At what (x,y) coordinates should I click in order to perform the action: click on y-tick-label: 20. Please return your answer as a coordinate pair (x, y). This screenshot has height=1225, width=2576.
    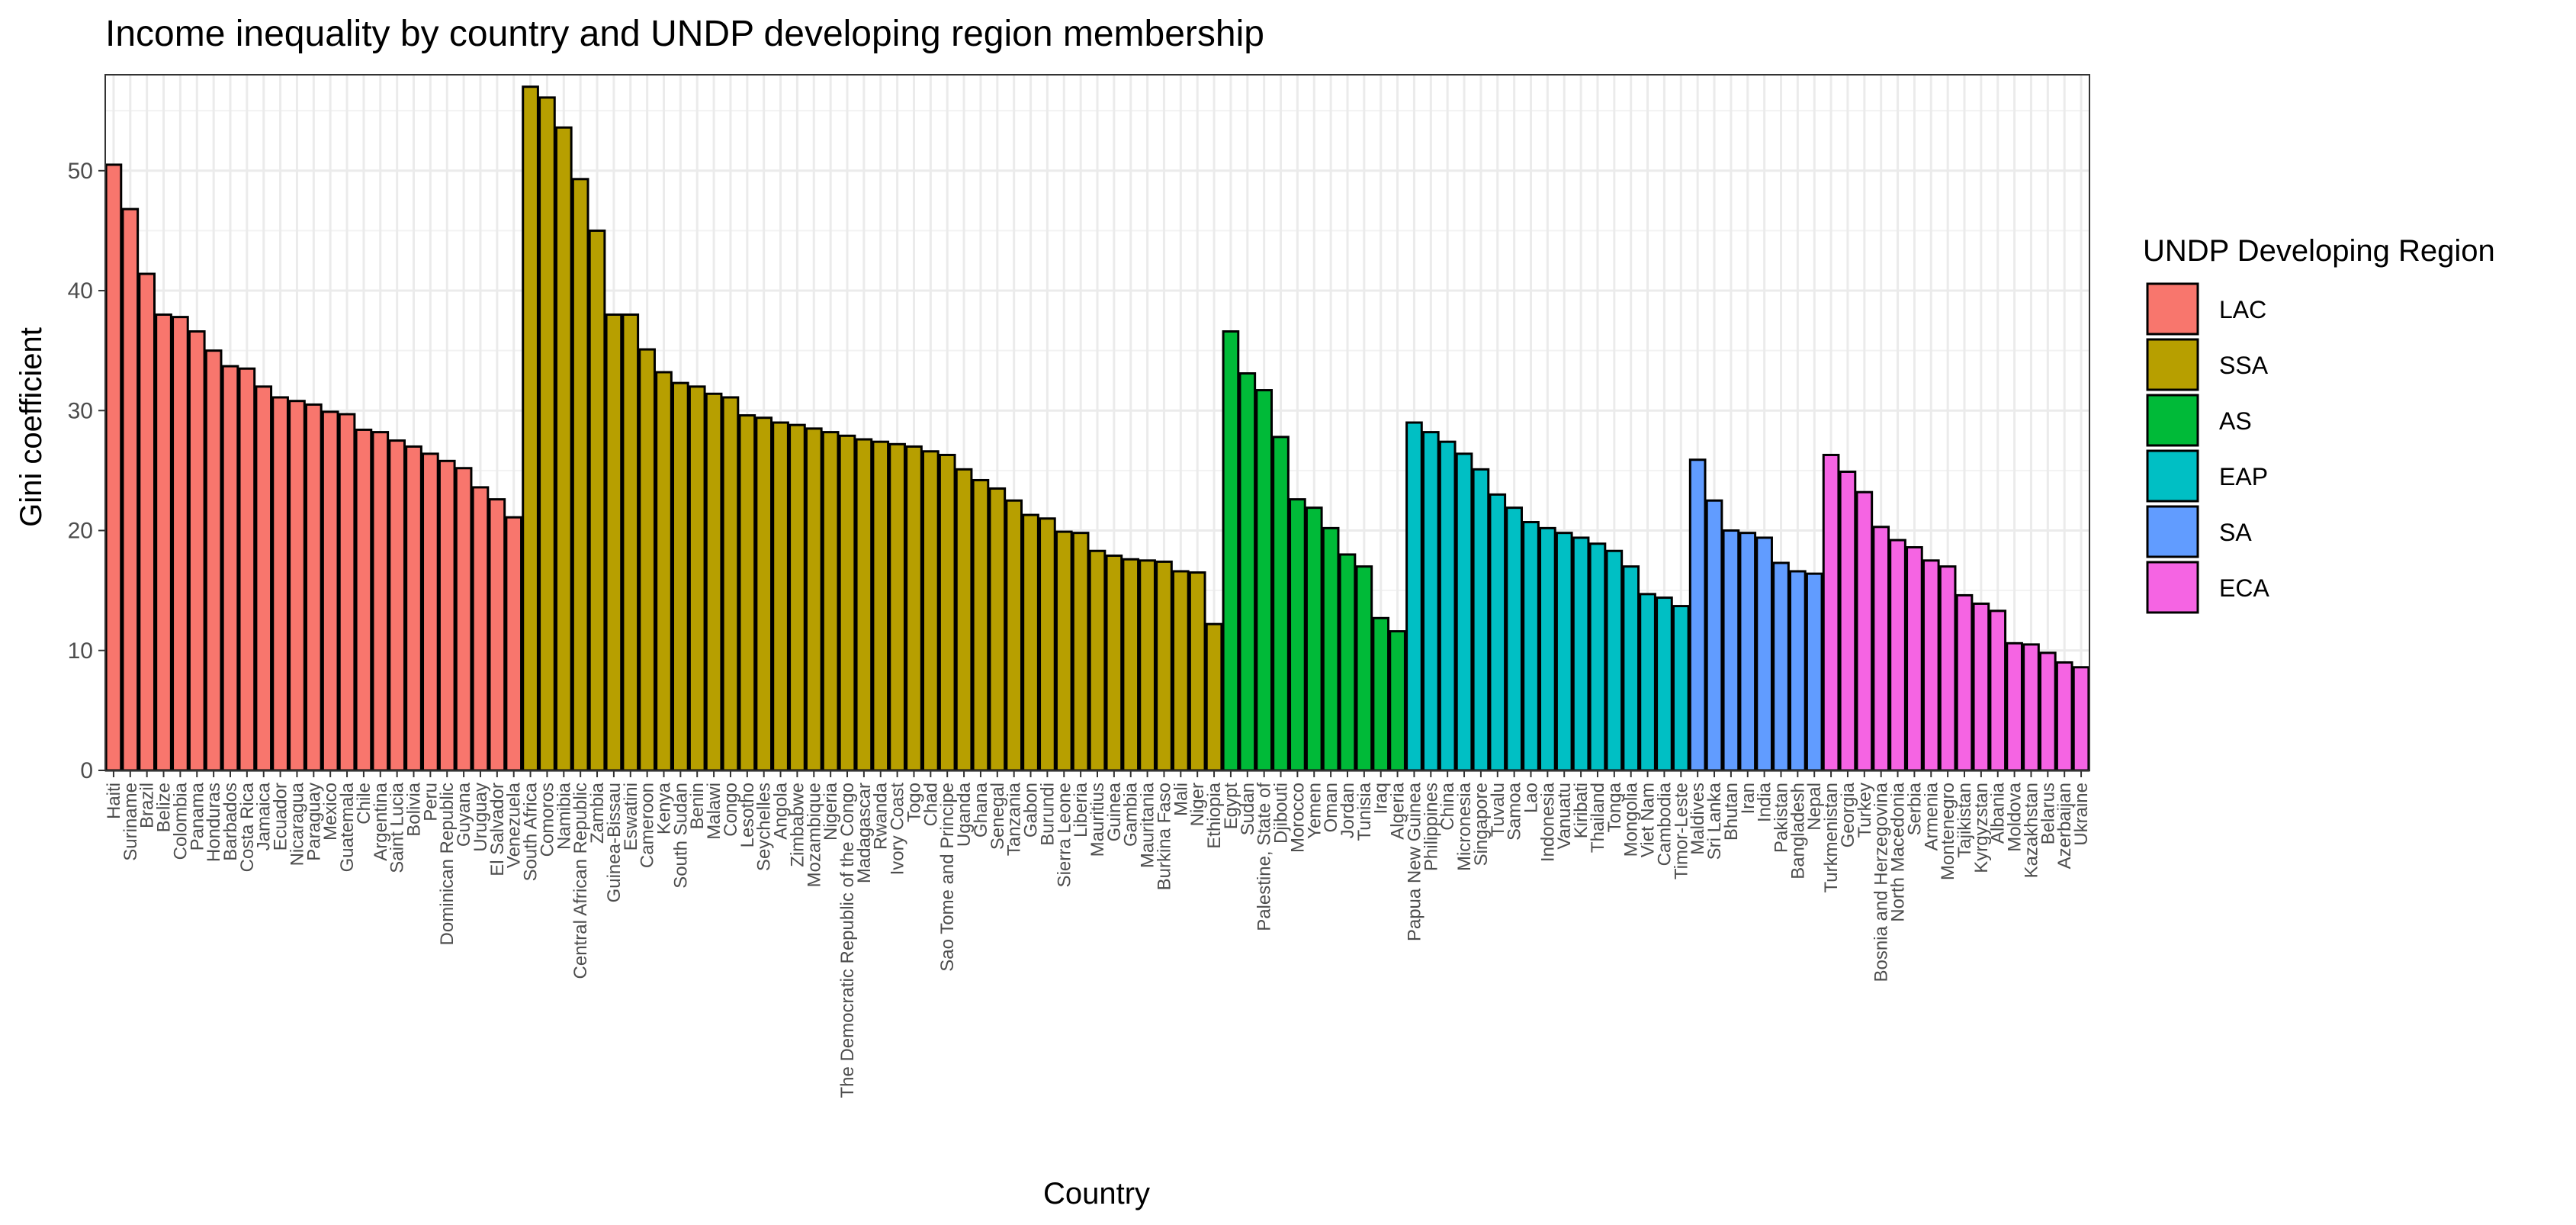
    Looking at the image, I should click on (80, 531).